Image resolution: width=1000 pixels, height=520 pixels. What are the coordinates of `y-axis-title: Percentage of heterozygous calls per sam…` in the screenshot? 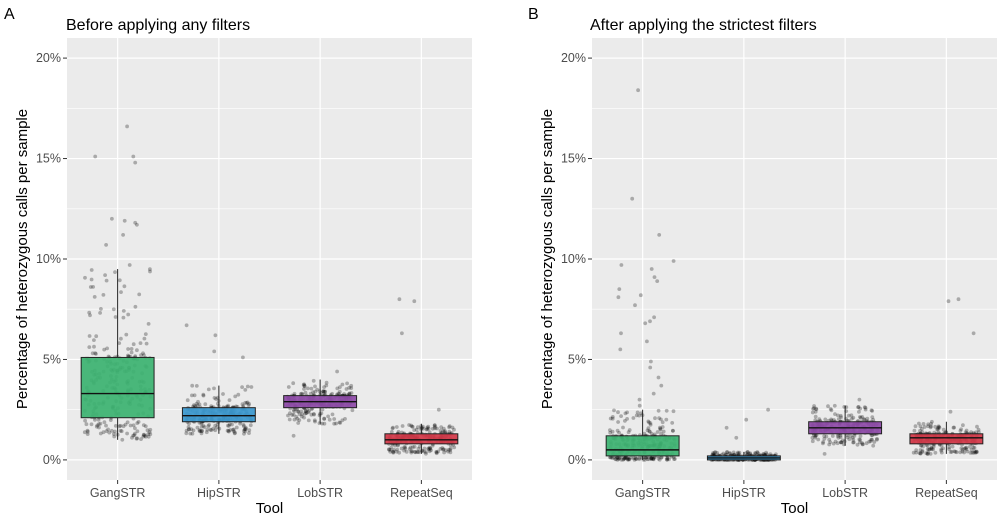 It's located at (547, 259).